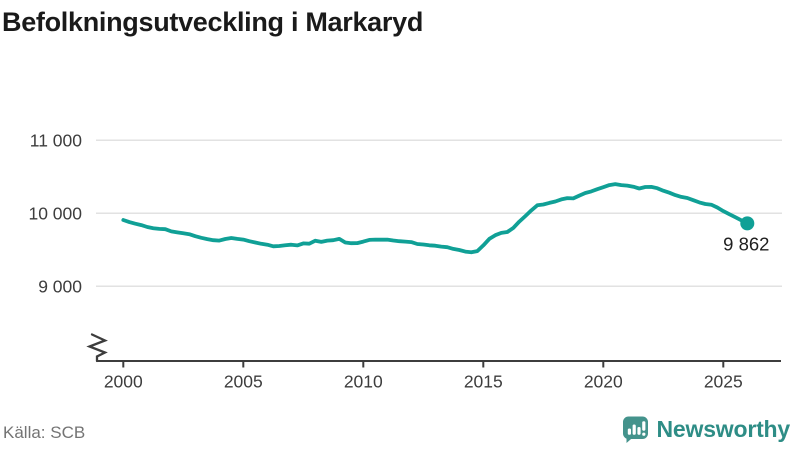 The image size is (800, 450). I want to click on chart-title: Befolkningsutveckling i Markaryd, so click(213, 22).